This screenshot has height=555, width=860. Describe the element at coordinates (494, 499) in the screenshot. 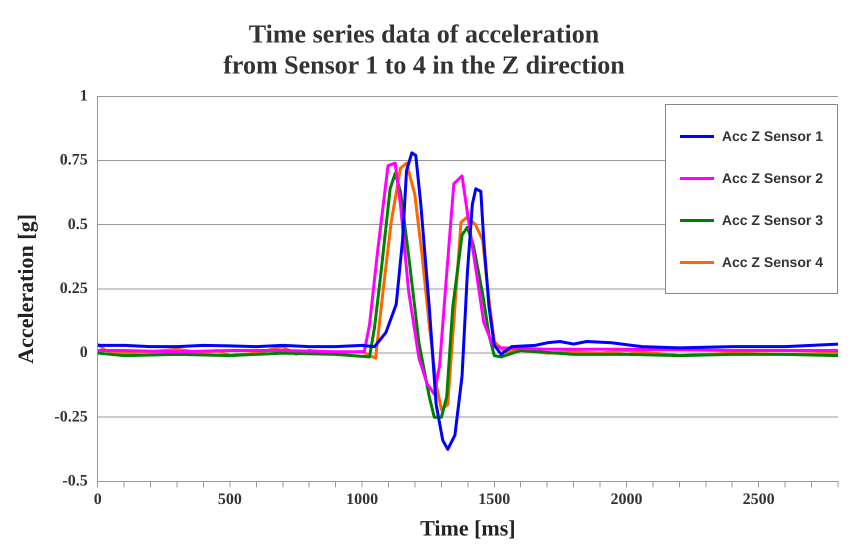

I see `x-tick-label: 1500` at that location.